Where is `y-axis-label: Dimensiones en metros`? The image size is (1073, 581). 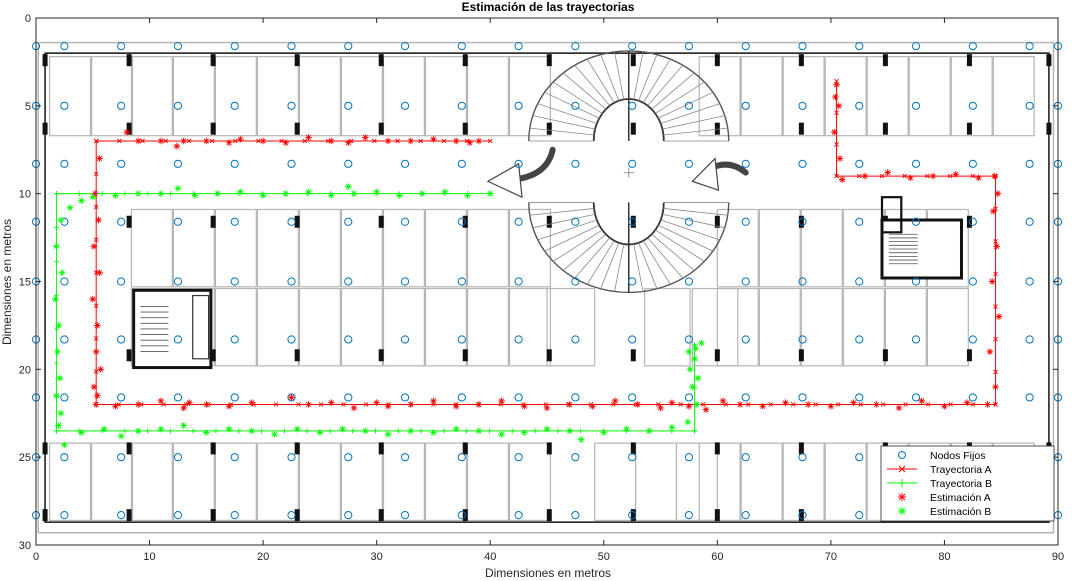
y-axis-label: Dimensiones en metros is located at coordinates (7, 282).